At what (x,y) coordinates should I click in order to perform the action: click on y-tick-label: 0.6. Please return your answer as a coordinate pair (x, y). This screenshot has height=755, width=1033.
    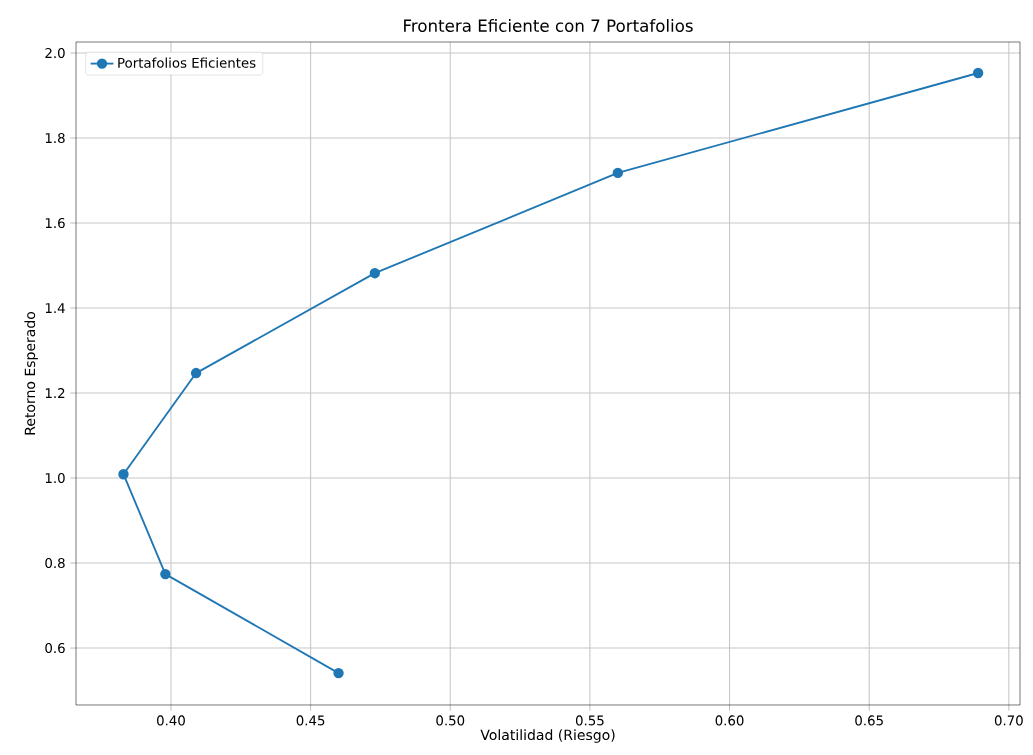
    Looking at the image, I should click on (55, 648).